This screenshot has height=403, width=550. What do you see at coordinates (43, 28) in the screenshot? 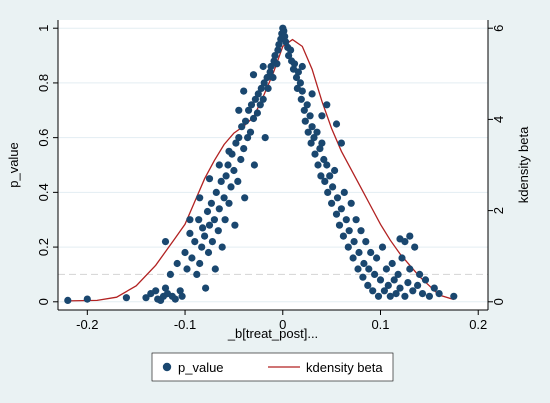
I see `y-tick-label-5: 1` at bounding box center [43, 28].